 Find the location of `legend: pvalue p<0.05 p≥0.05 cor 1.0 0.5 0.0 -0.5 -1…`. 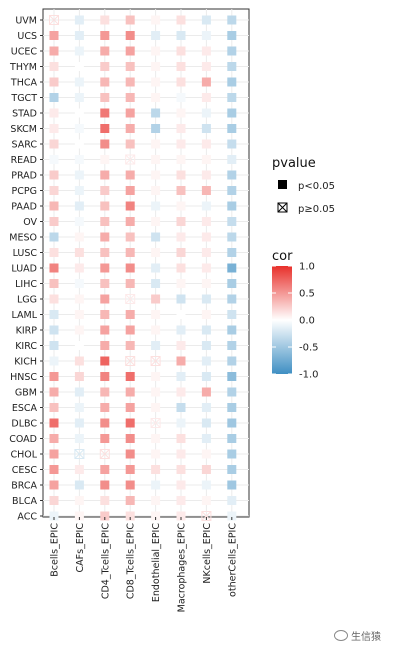

legend: pvalue p<0.05 p≥0.05 cor 1.0 0.5 0.0 -0.5 -1… is located at coordinates (303, 268).